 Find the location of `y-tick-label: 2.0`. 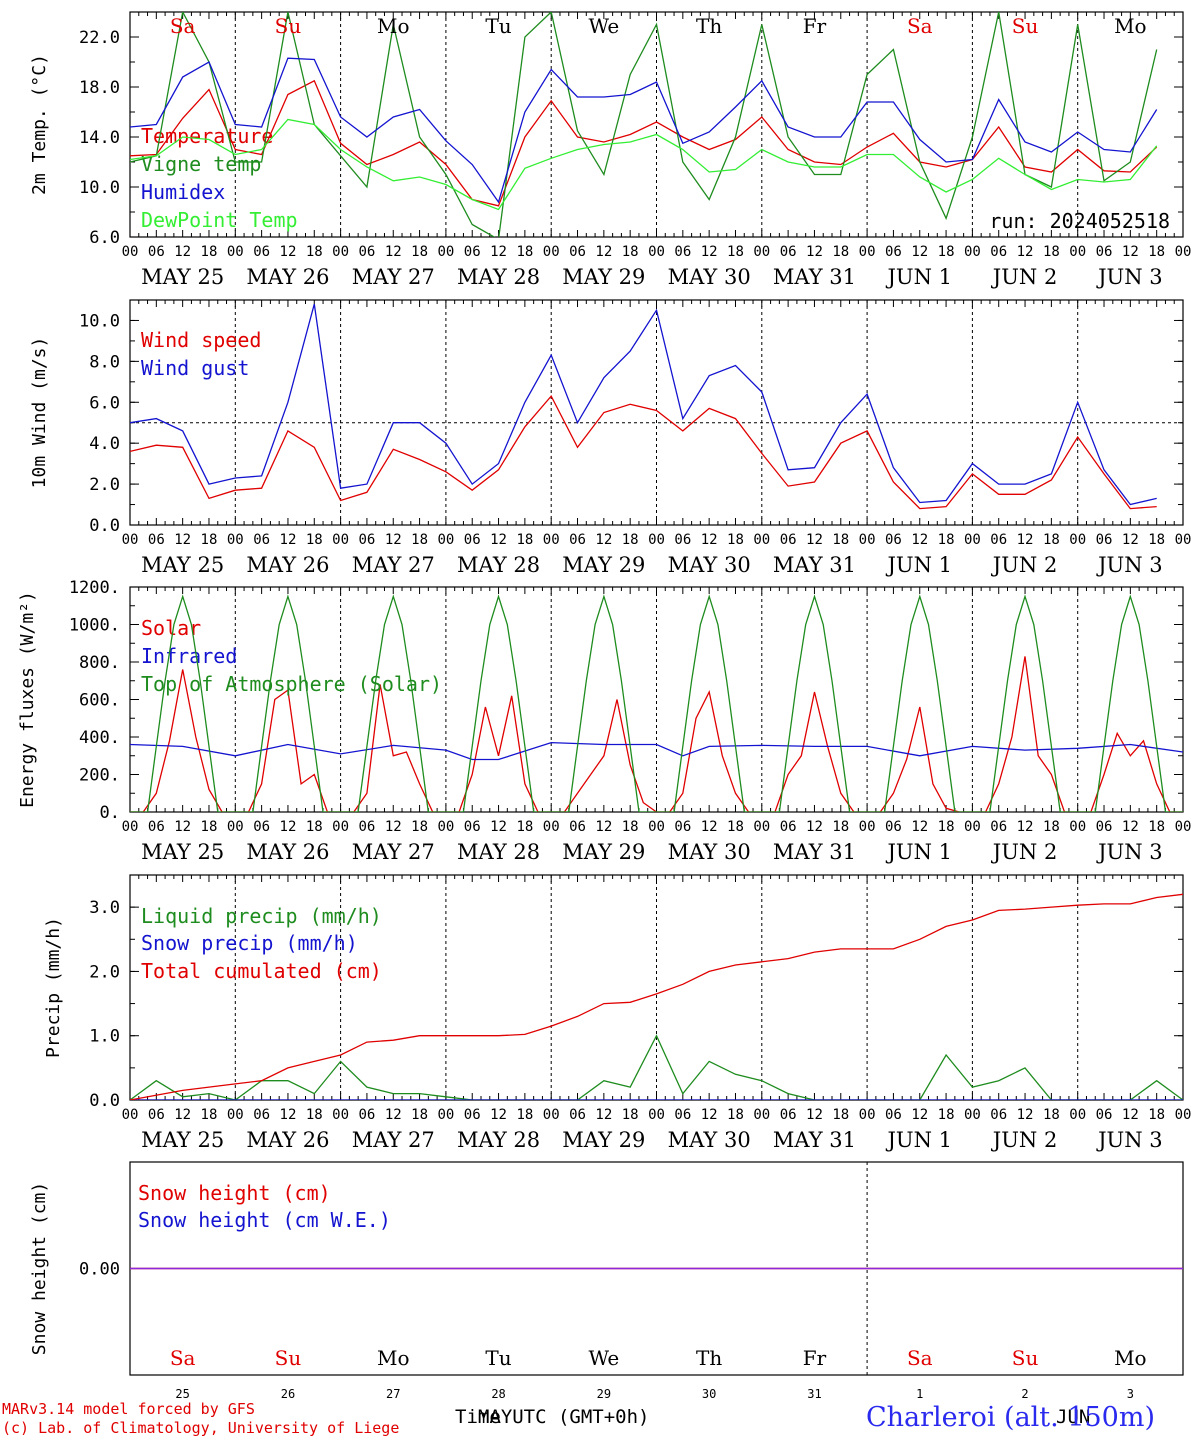

y-tick-label: 2.0 is located at coordinates (104, 485).